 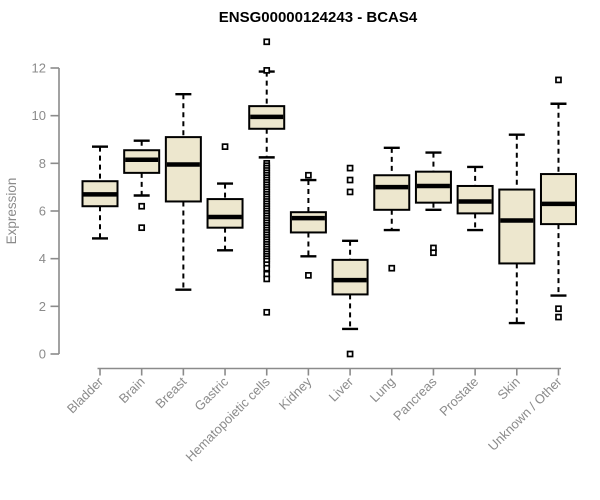 What do you see at coordinates (508, 388) in the screenshot?
I see `x-label-skin: Skin` at bounding box center [508, 388].